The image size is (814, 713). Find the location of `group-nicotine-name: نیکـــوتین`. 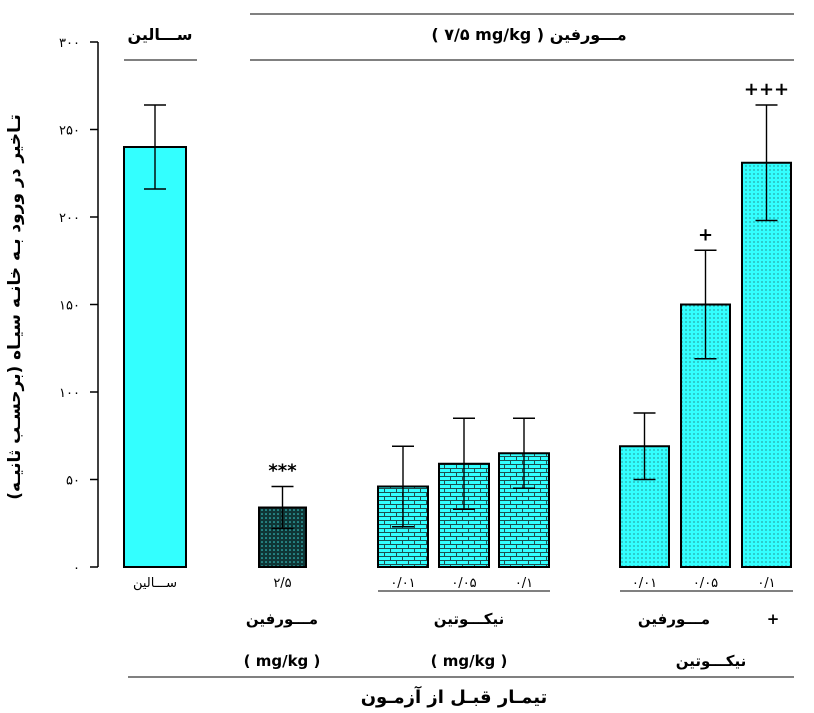

group-nicotine-name: نیکـــوتین is located at coordinates (469, 619).